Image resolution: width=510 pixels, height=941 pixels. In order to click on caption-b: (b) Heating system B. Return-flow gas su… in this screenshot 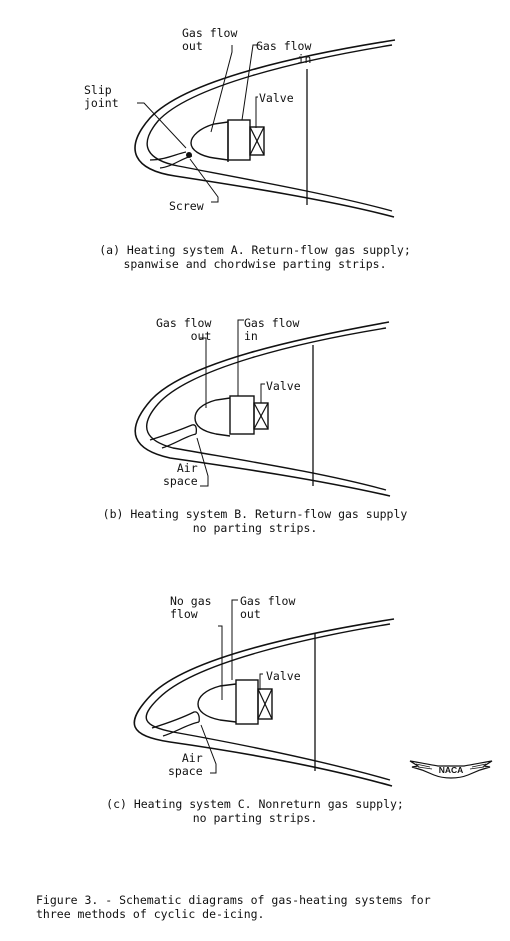, I will do `click(255, 521)`.